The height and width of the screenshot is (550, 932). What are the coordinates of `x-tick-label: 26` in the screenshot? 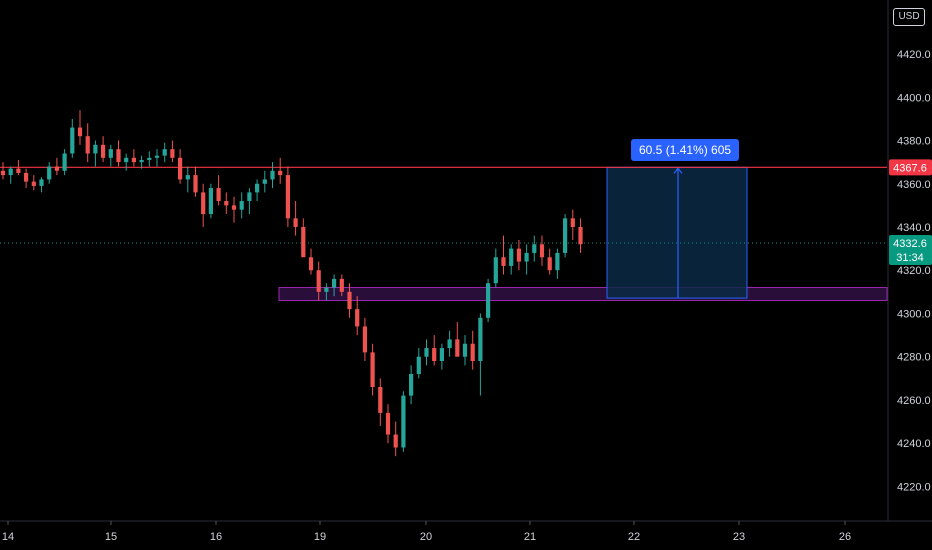 It's located at (845, 537).